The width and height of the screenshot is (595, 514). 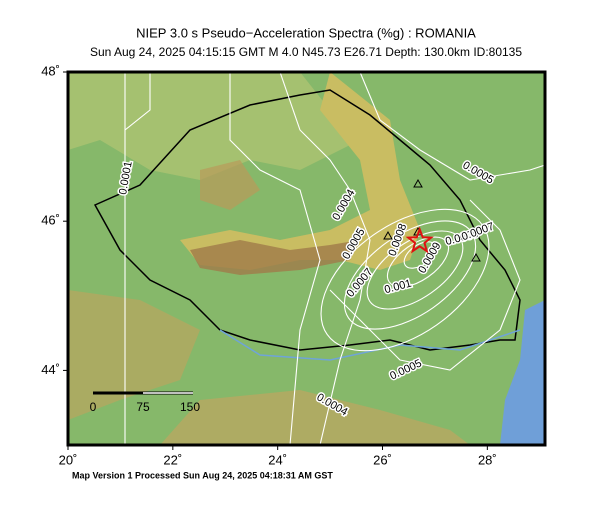 What do you see at coordinates (275, 257) in the screenshot?
I see `high-peaks` at bounding box center [275, 257].